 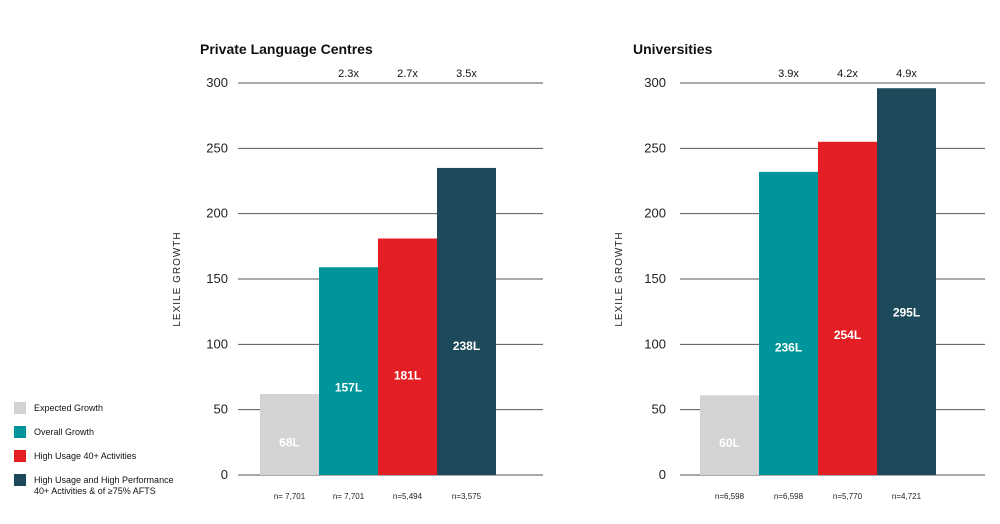 What do you see at coordinates (85, 456) in the screenshot?
I see `legend-label: High Usage 40+ Activities` at bounding box center [85, 456].